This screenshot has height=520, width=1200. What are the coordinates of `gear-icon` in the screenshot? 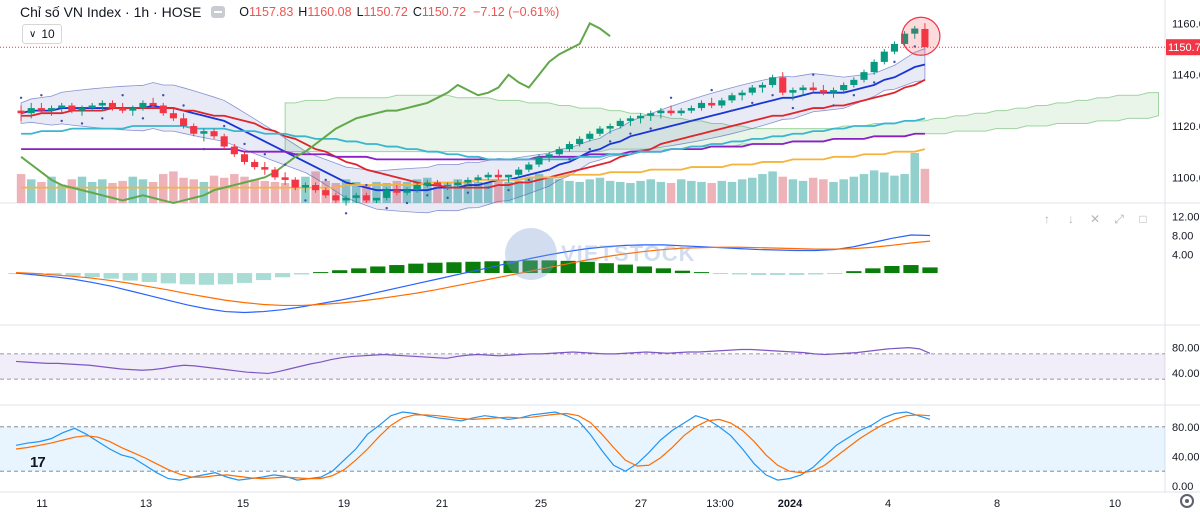 It's located at (1187, 501).